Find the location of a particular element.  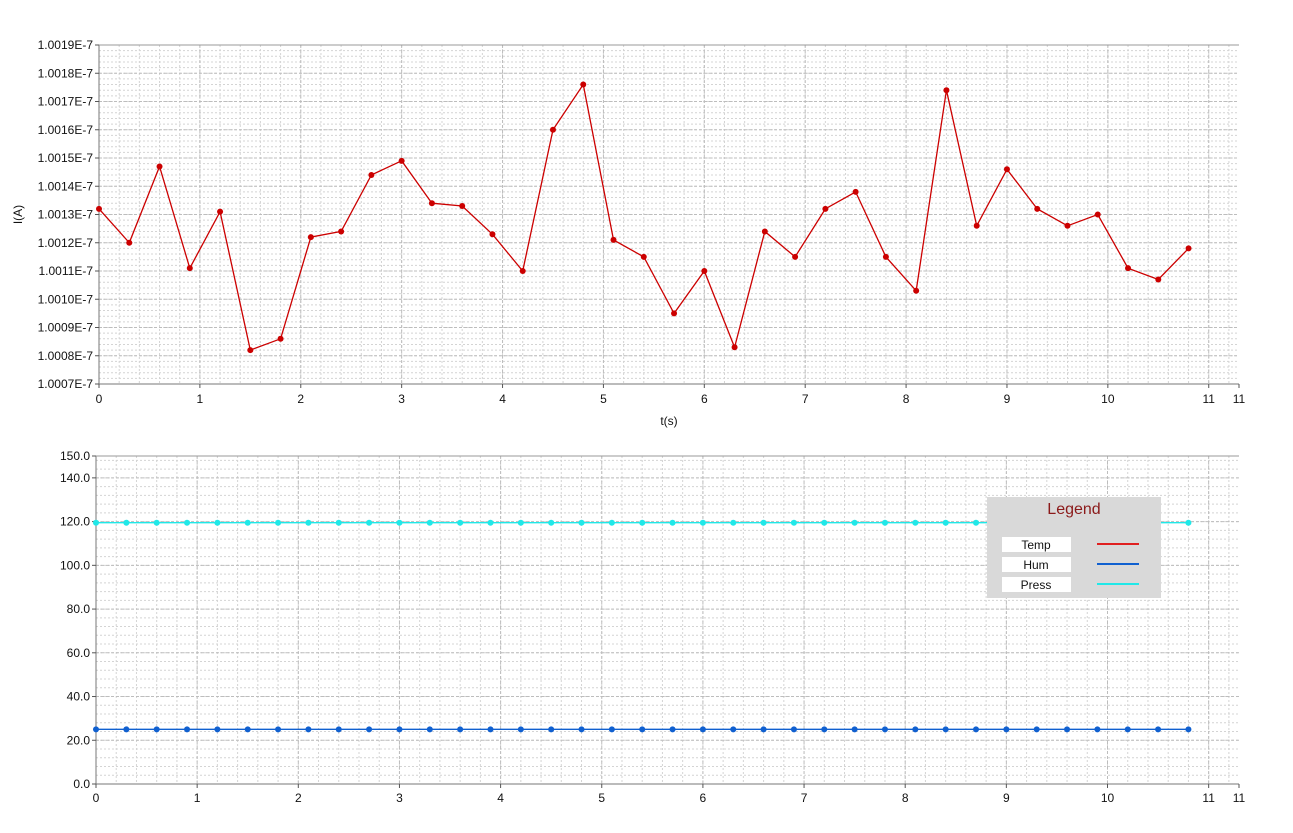

y-tick-label: 40.0 is located at coordinates (79, 697).